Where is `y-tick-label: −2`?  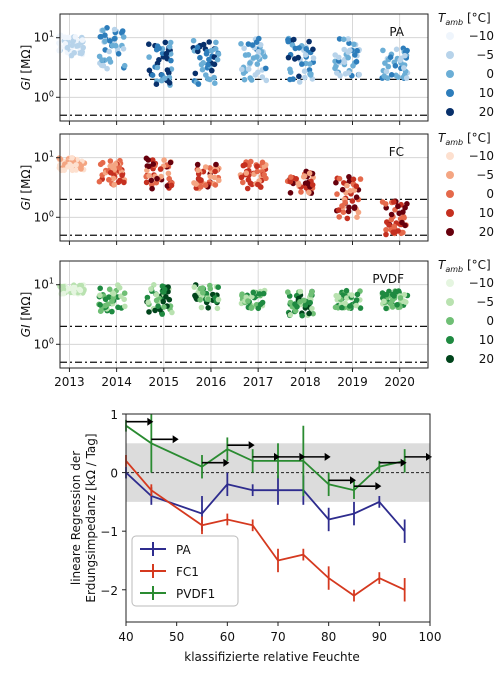 y-tick-label: −2 is located at coordinates (109, 591).